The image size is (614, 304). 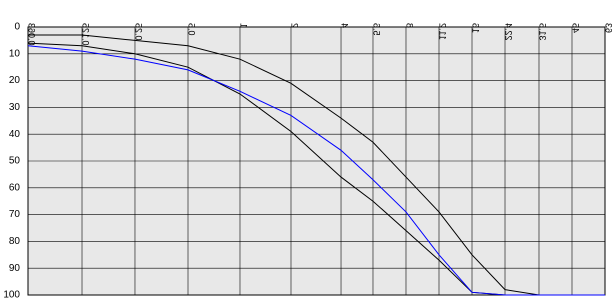 What do you see at coordinates (609, 28) in the screenshot?
I see `x-tick-label: 63` at bounding box center [609, 28].